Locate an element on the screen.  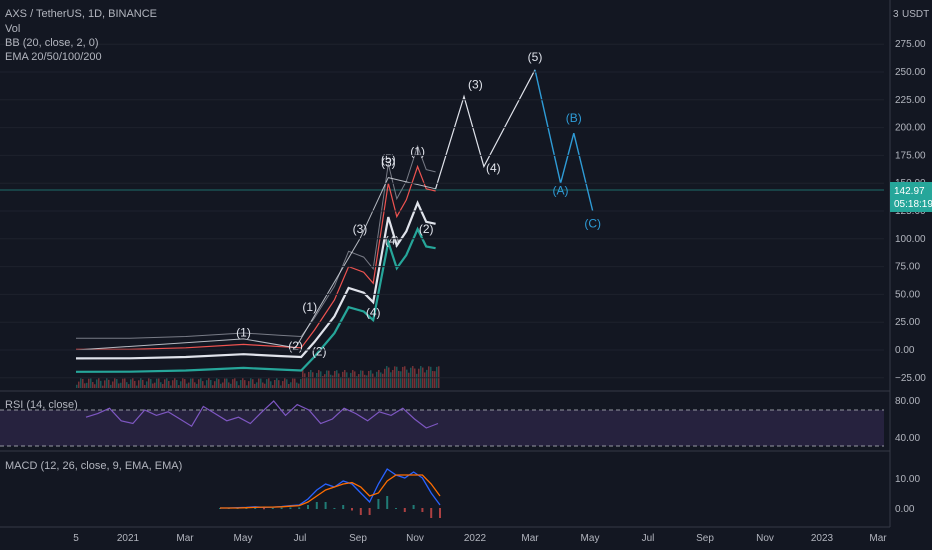
wave-label-projected: (4) is located at coordinates (493, 168).